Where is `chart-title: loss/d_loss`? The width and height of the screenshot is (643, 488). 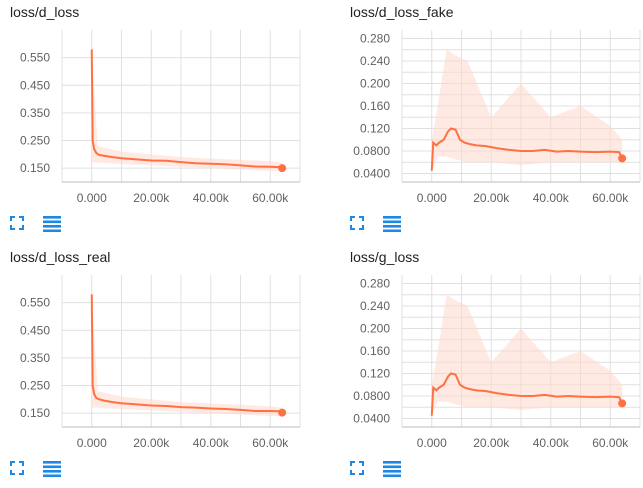
chart-title: loss/d_loss is located at coordinates (45, 12).